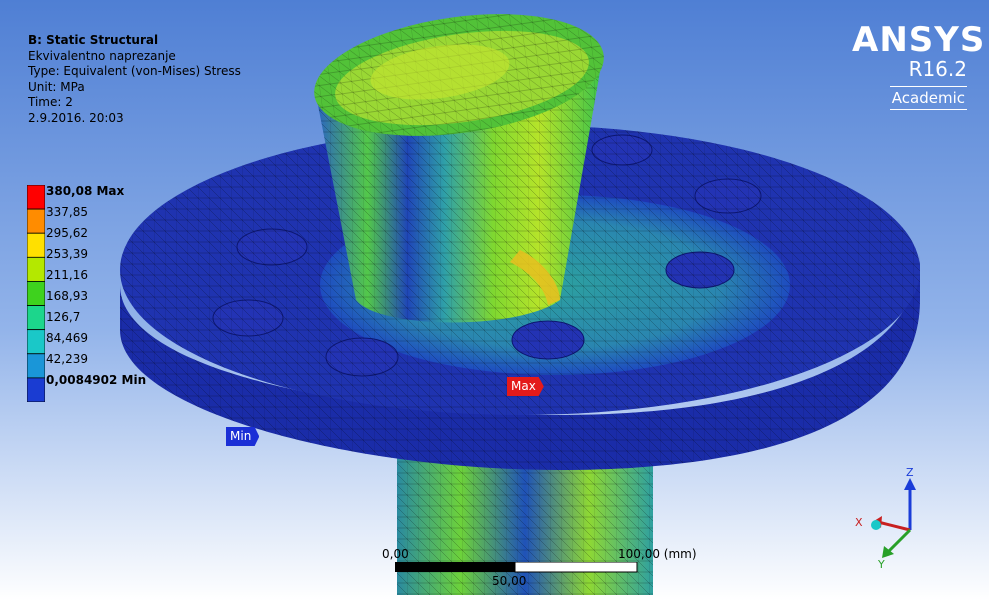 The height and width of the screenshot is (601, 989). What do you see at coordinates (509, 581) in the screenshot?
I see `scale-label-mid: 50,00` at bounding box center [509, 581].